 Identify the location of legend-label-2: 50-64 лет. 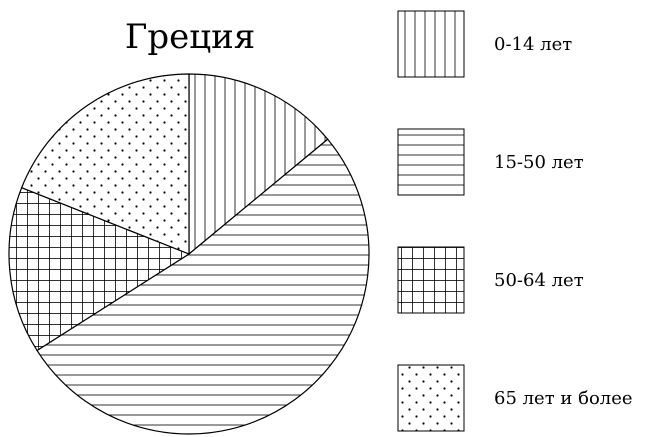
(539, 280).